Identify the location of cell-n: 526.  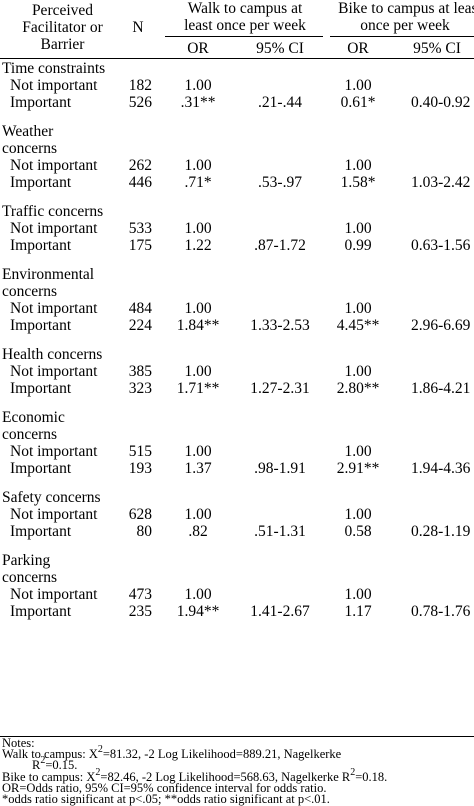
(140, 102).